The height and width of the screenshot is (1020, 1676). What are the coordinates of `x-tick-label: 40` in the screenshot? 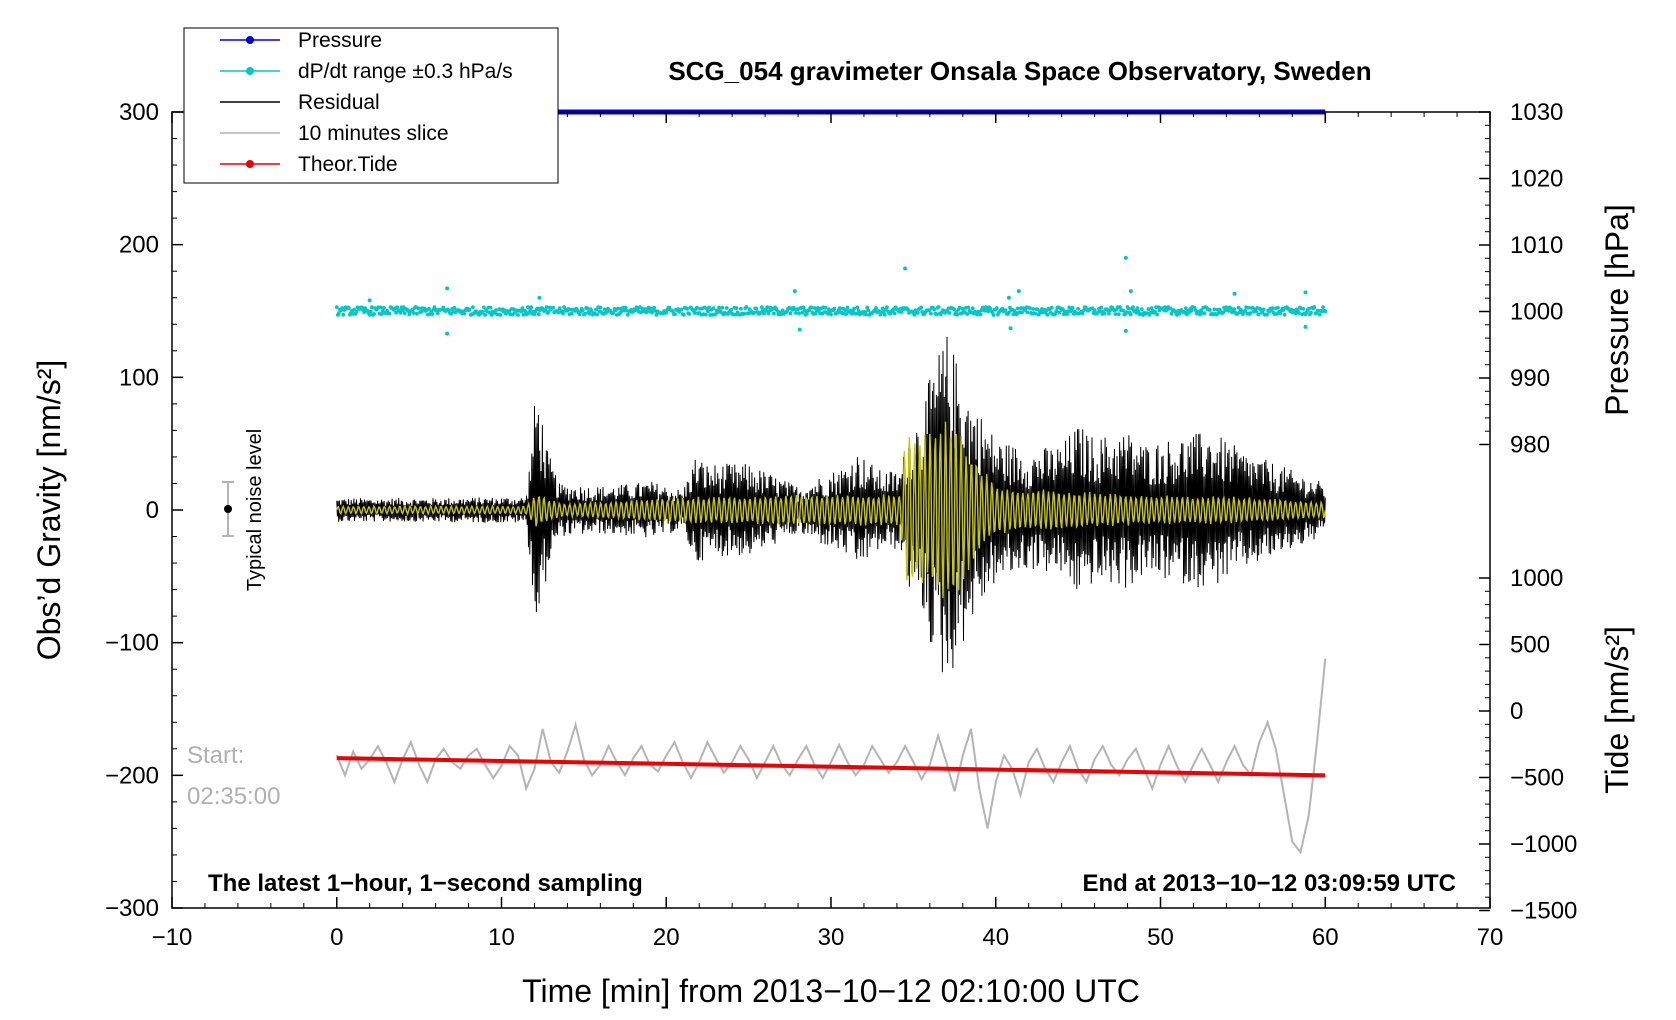 It's located at (995, 937).